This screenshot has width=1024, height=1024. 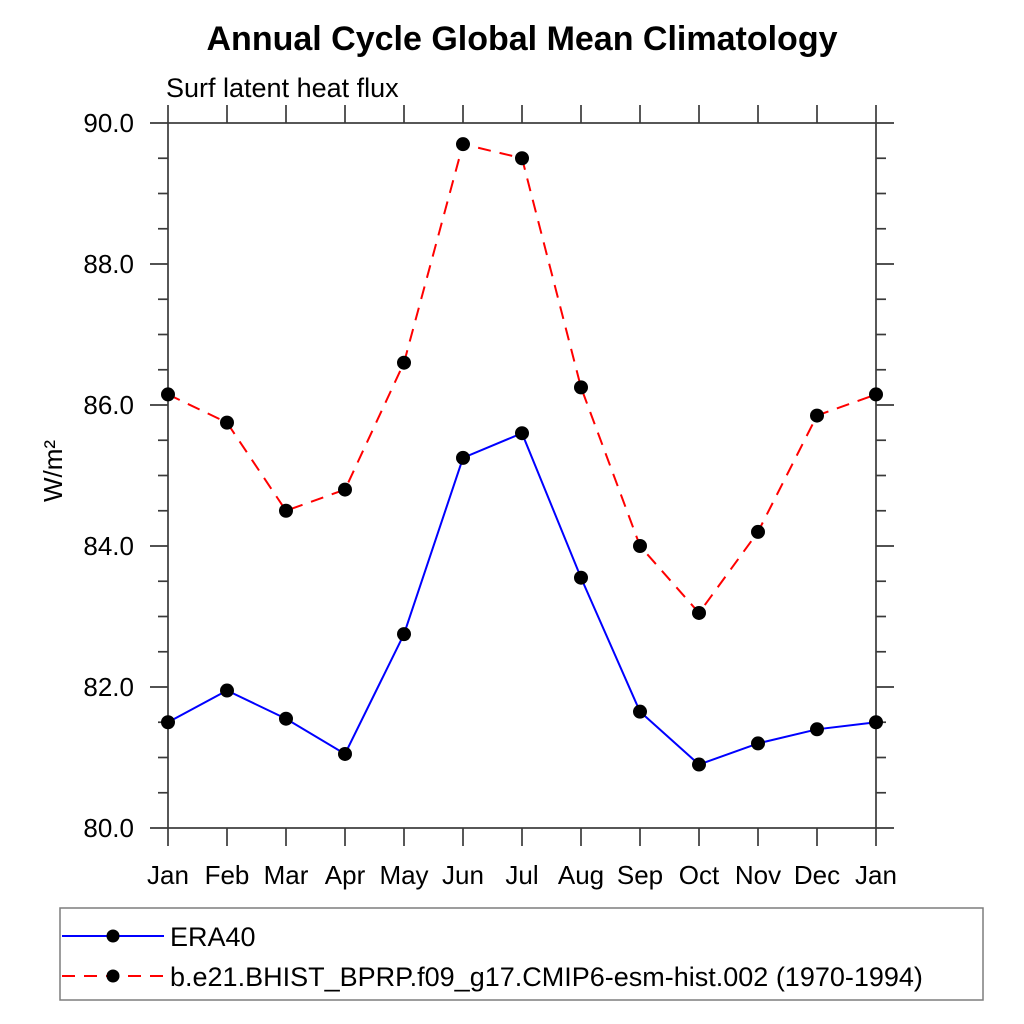 What do you see at coordinates (522, 39) in the screenshot?
I see `chart-title: Annual Cycle Global Mean Climatology` at bounding box center [522, 39].